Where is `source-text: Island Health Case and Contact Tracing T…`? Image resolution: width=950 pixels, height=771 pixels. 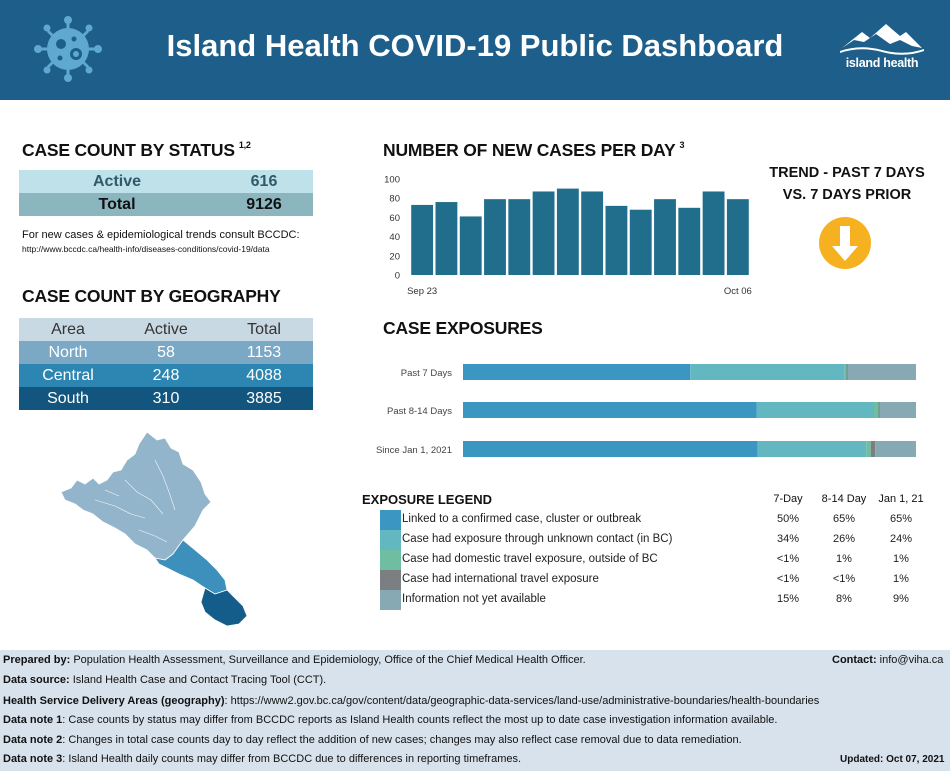 source-text: Island Health Case and Contact Tracing T… is located at coordinates (199, 680).